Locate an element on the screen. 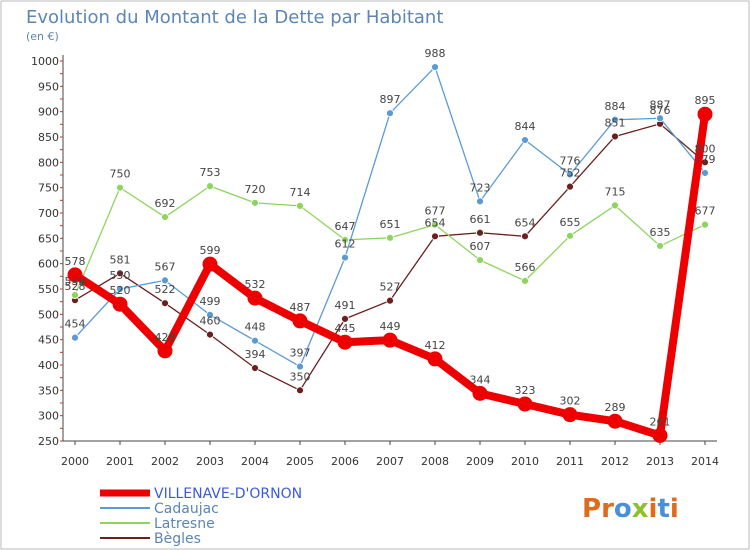  data-label: 654 is located at coordinates (435, 222).